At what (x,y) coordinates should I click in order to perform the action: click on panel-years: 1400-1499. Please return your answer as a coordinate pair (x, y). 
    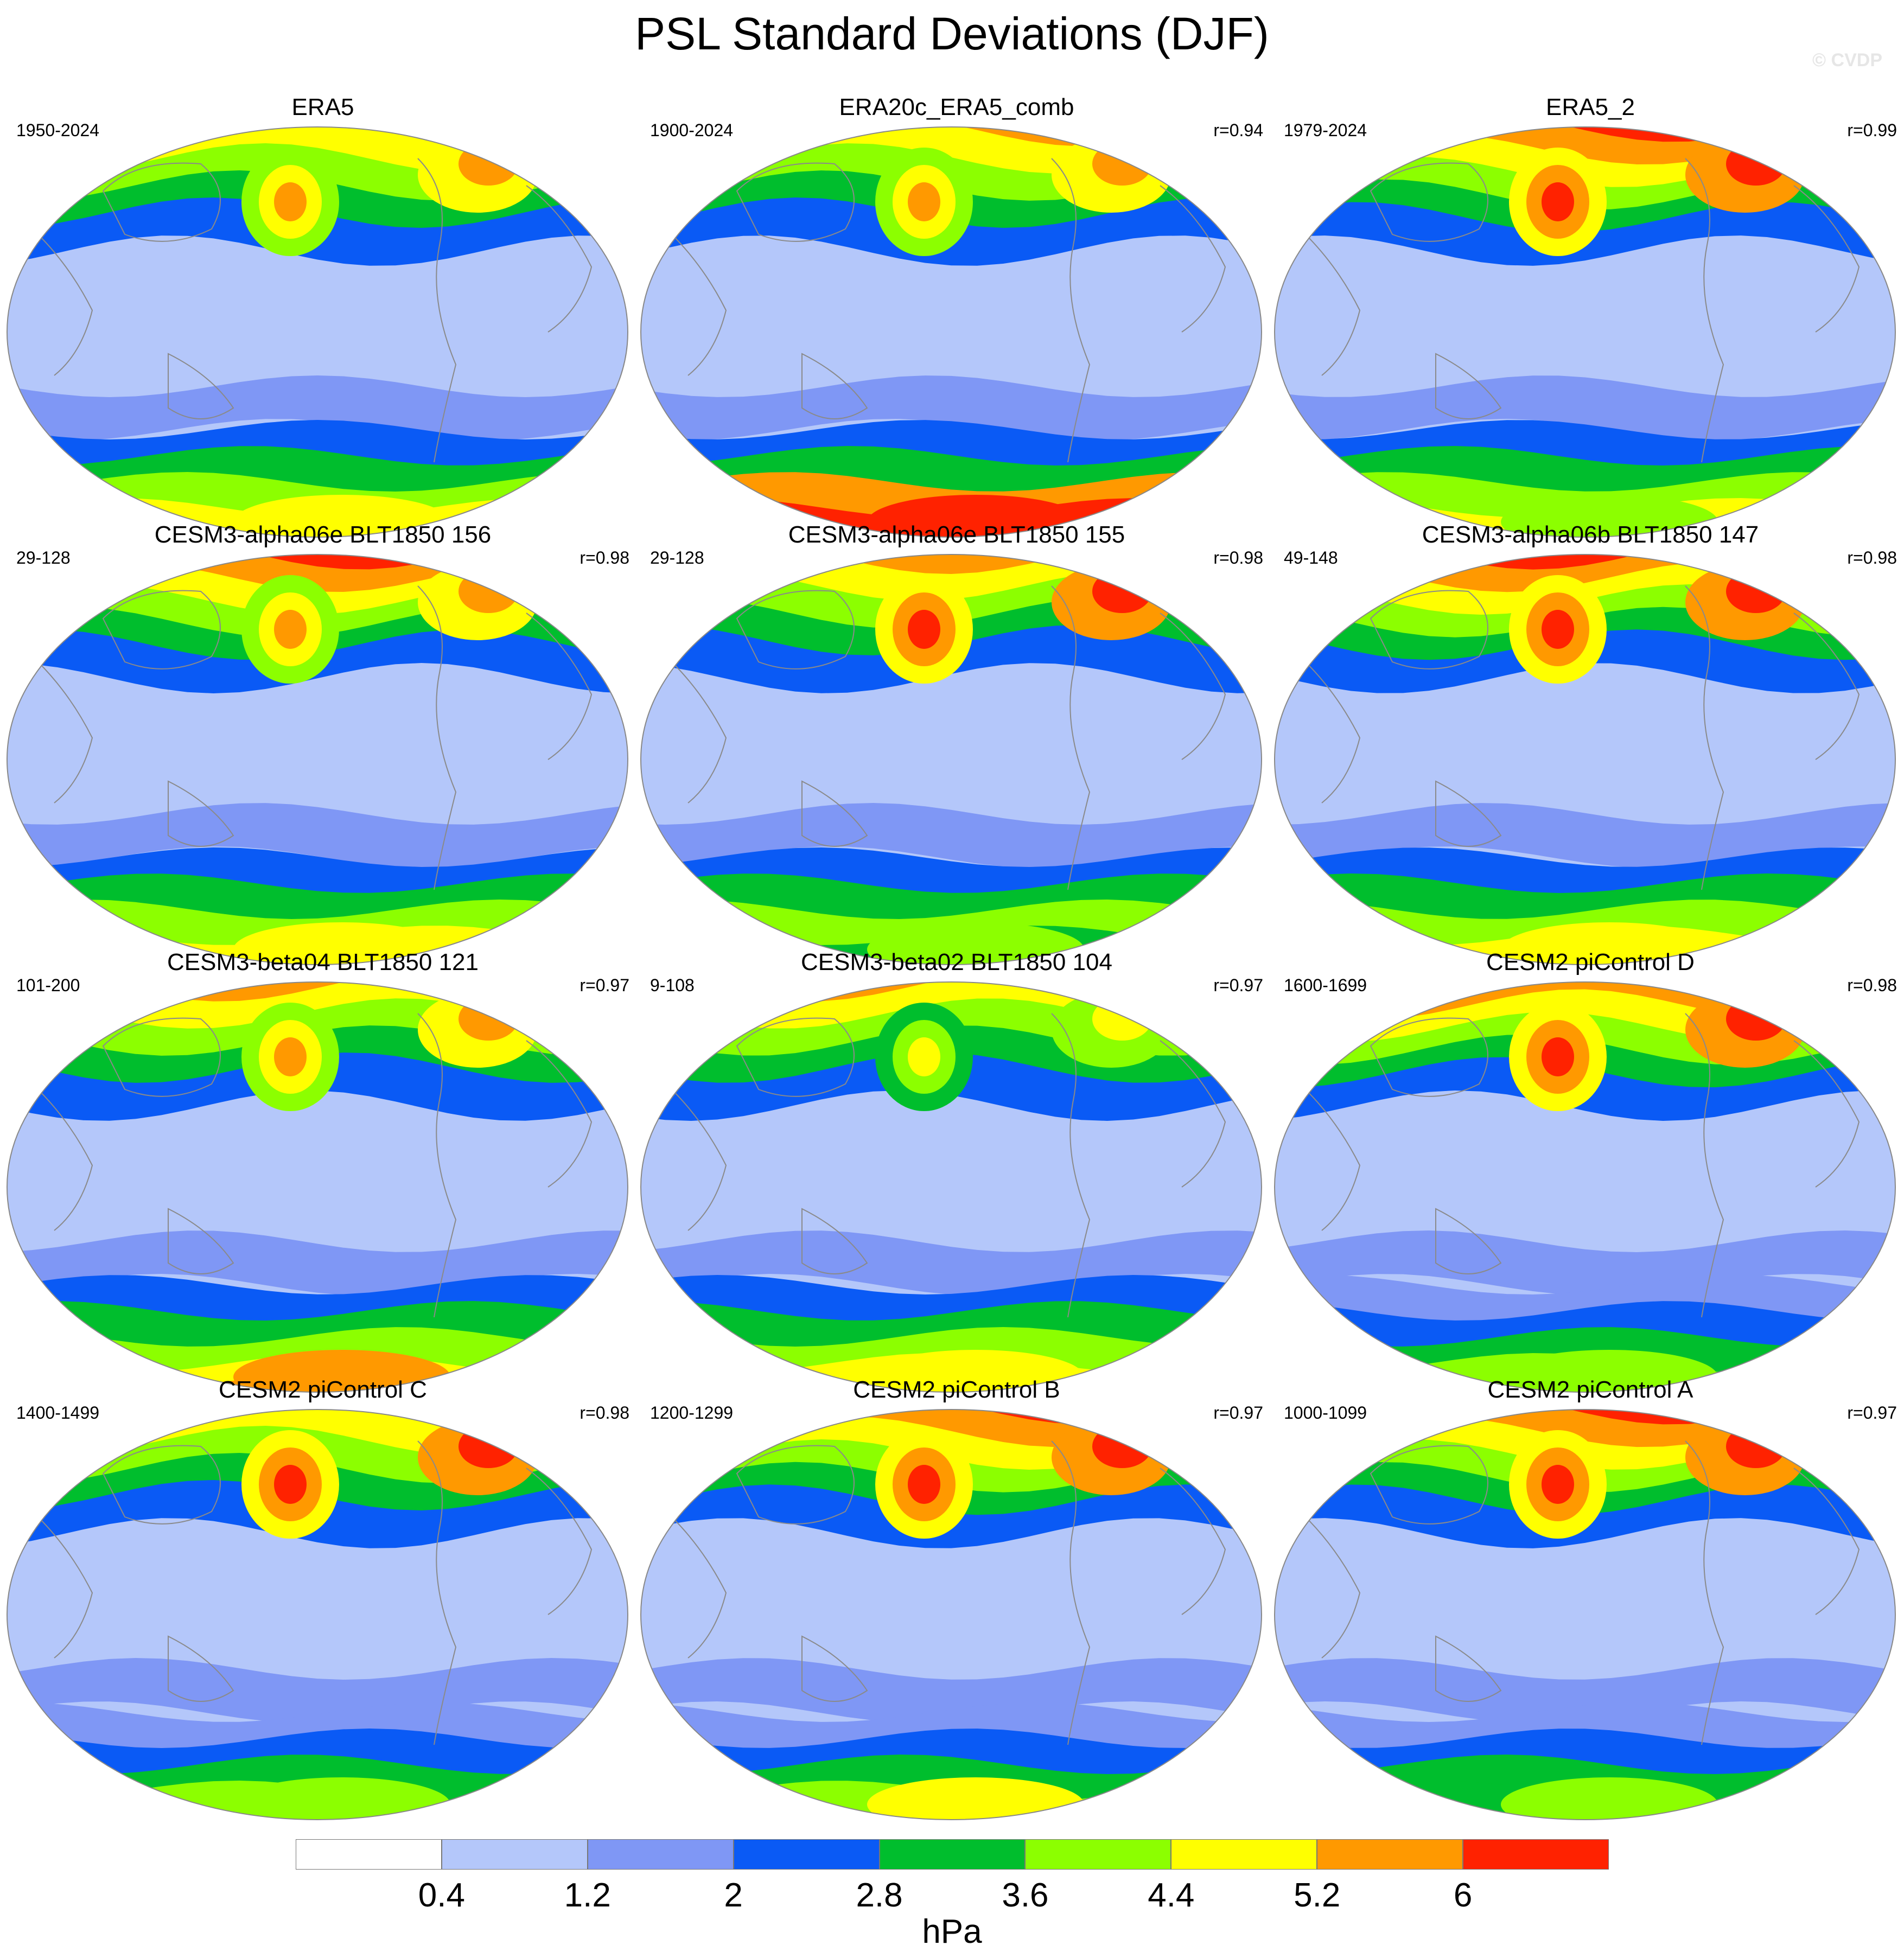
    Looking at the image, I should click on (58, 1413).